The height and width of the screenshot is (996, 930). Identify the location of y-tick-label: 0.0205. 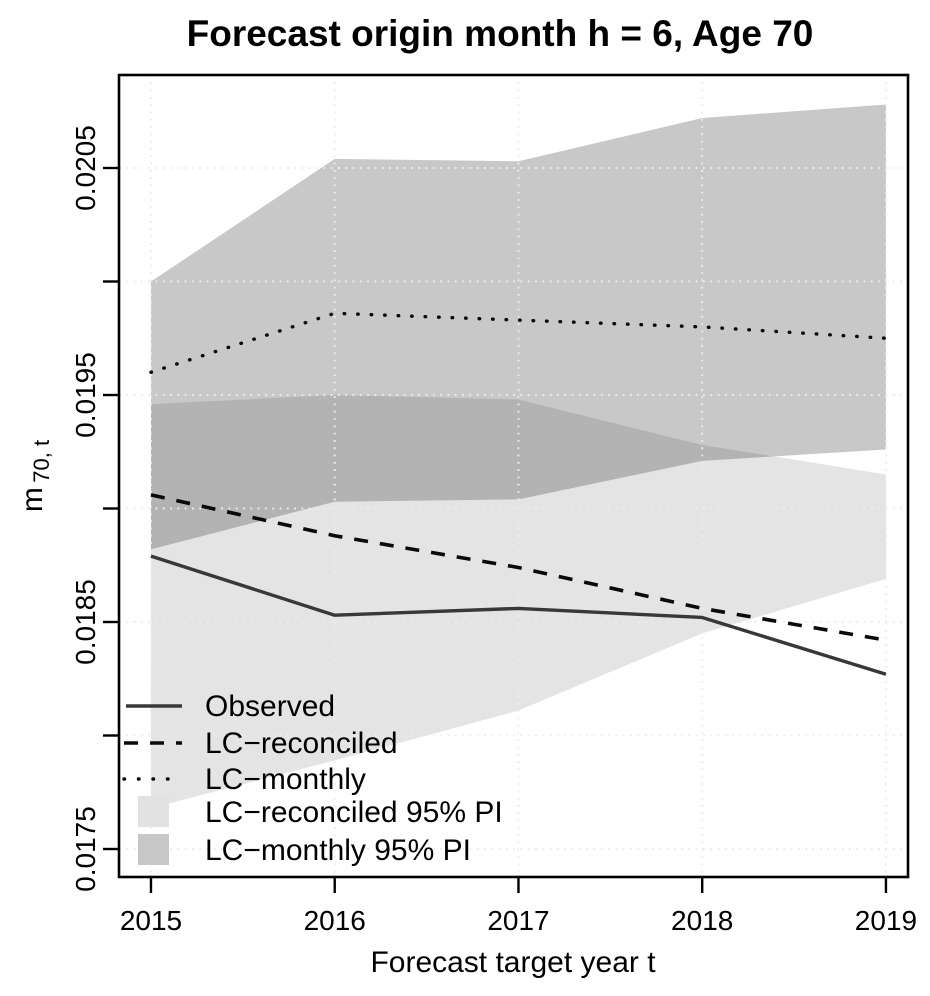
(85, 168).